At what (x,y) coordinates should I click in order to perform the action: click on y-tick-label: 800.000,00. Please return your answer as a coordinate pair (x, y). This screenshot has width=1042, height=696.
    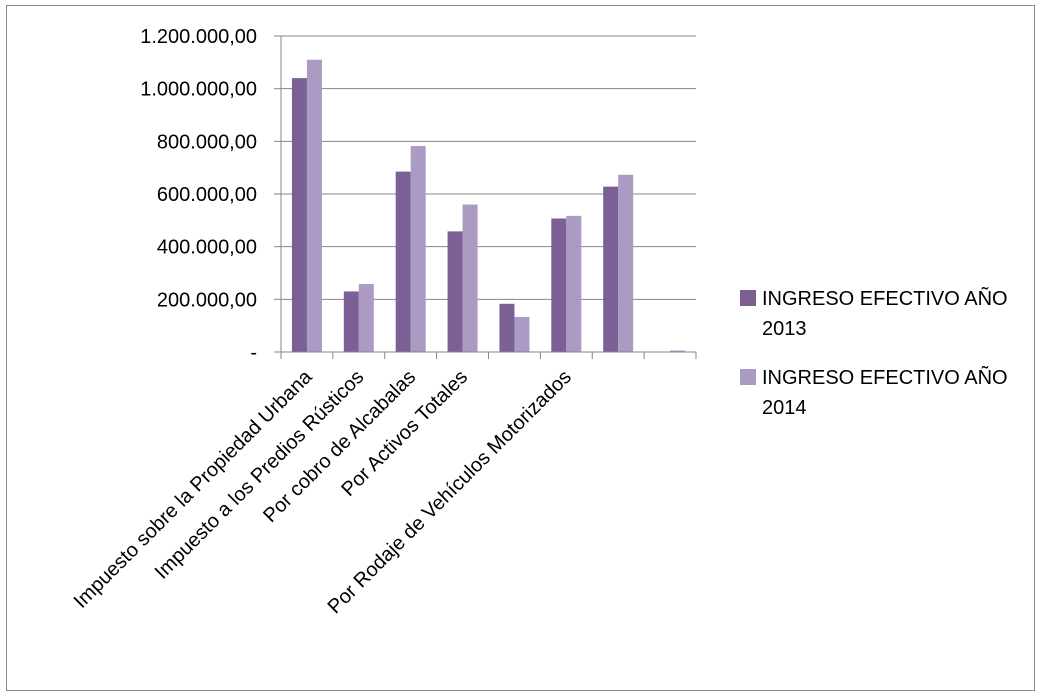
    Looking at the image, I should click on (207, 142).